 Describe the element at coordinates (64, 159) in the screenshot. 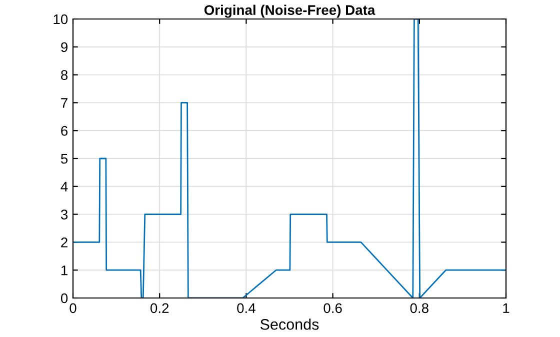

I see `y-tick-label: 5` at that location.